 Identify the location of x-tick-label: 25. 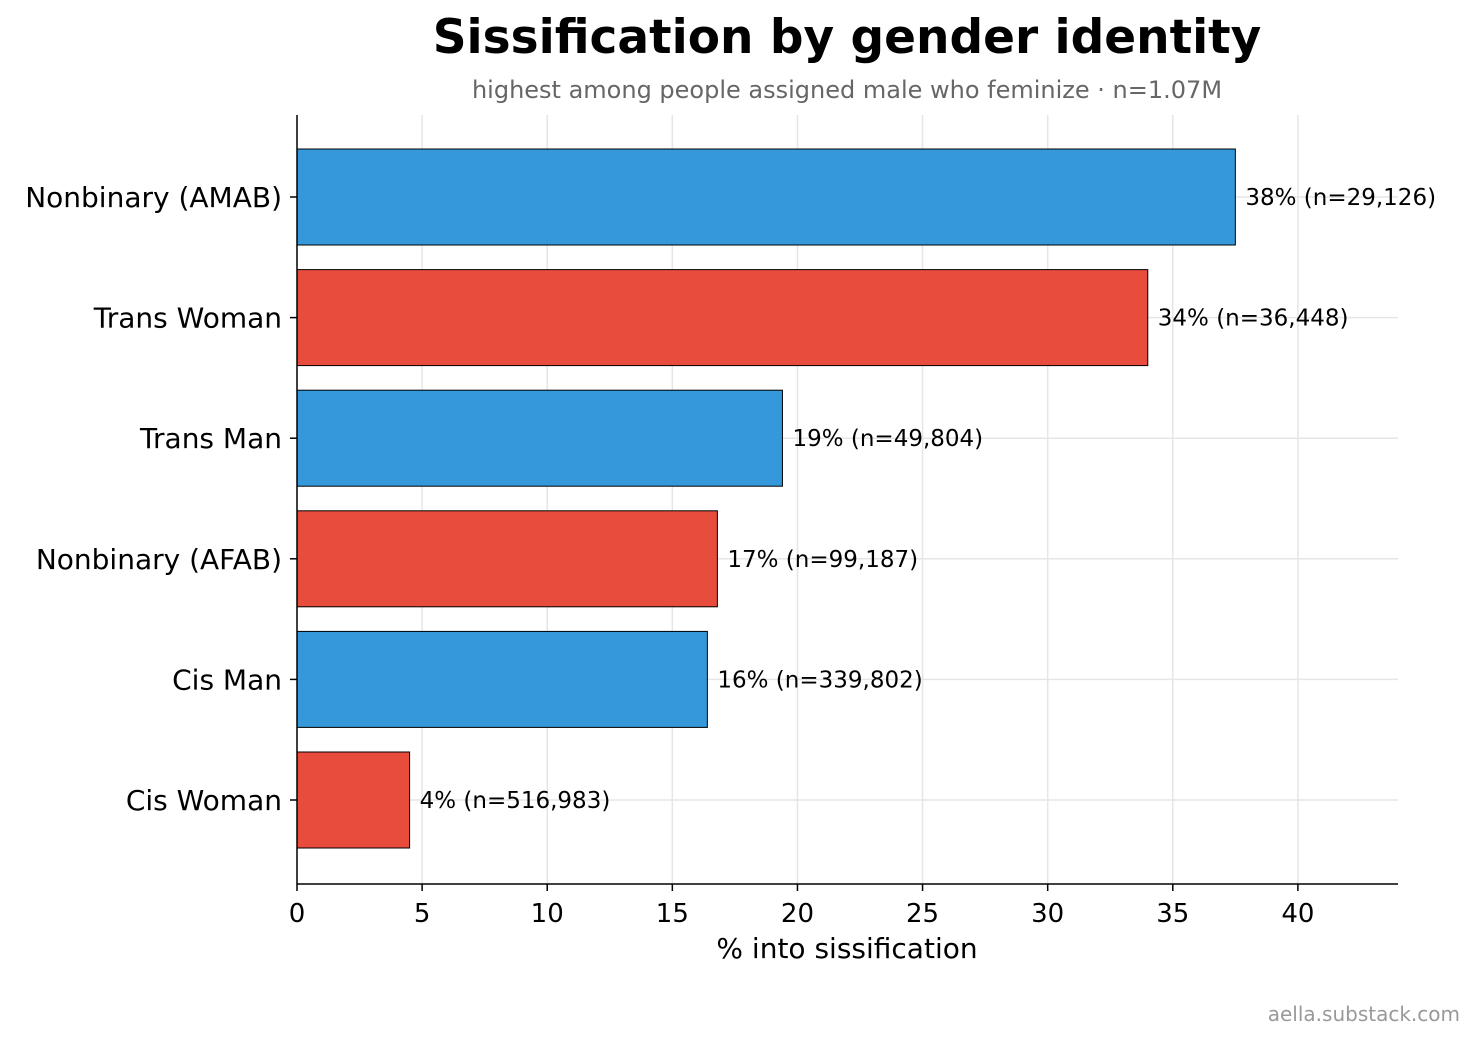
(922, 914).